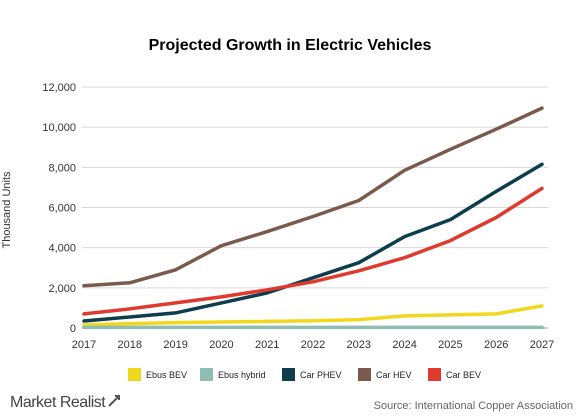  What do you see at coordinates (130, 345) in the screenshot?
I see `x-tick-label: 2018` at bounding box center [130, 345].